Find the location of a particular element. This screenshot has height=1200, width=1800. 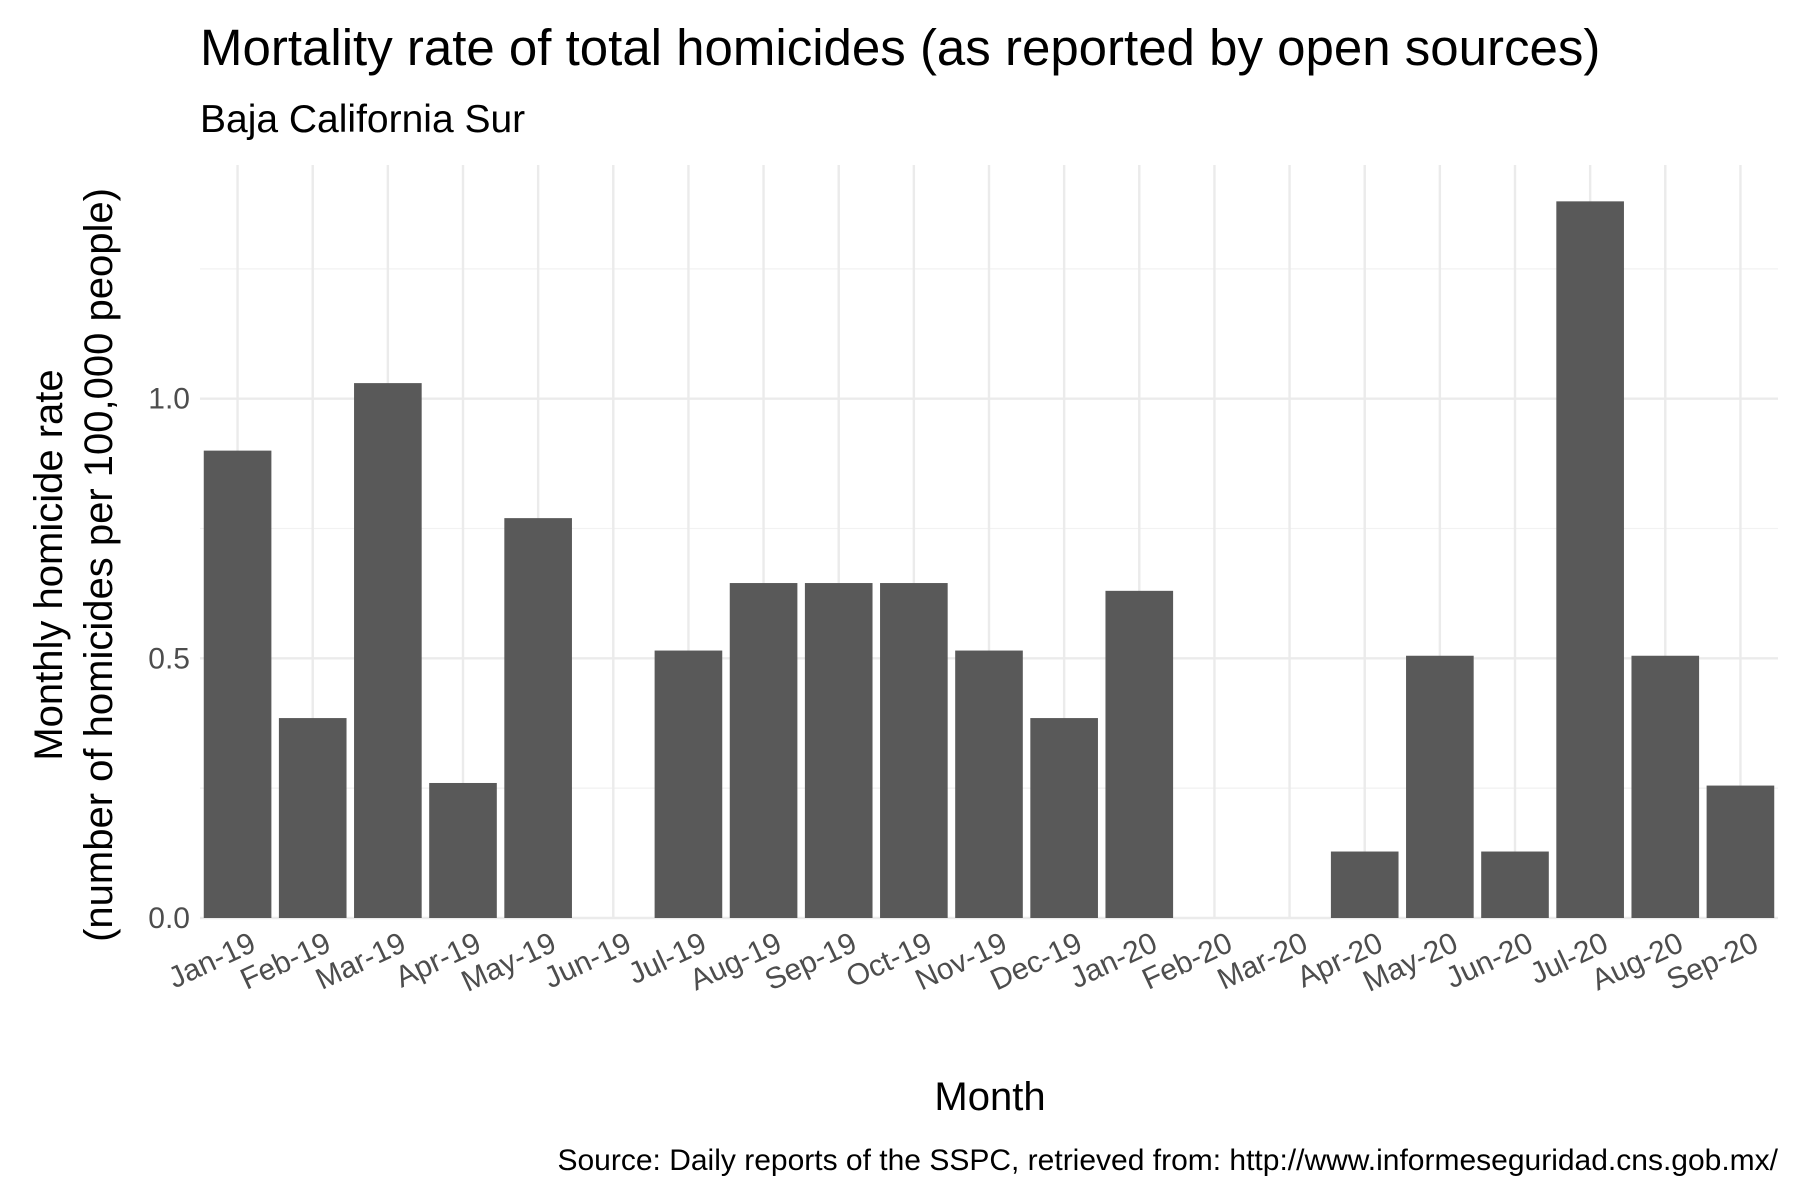

x-tick-label: Jun-20 is located at coordinates (1489, 960).